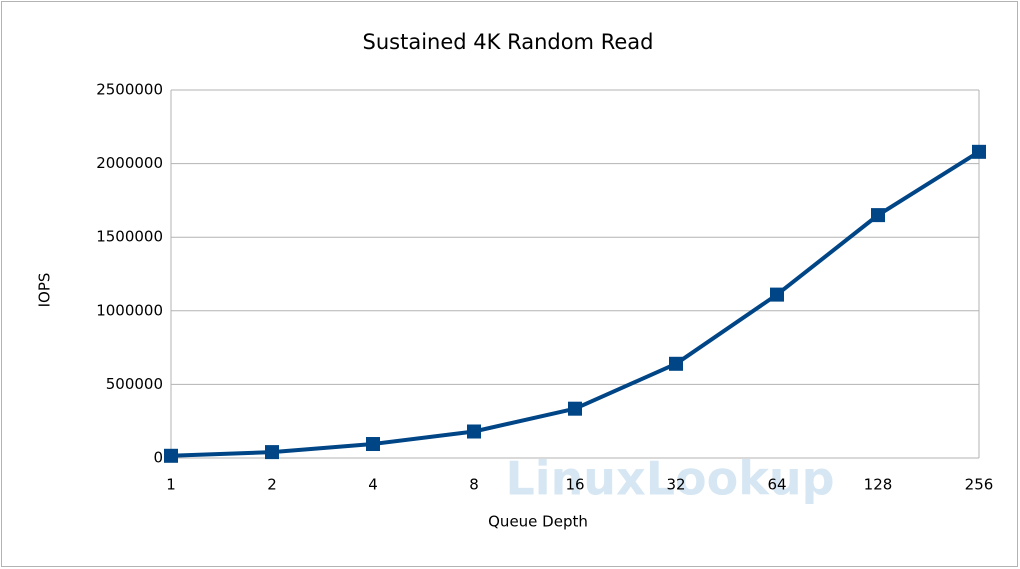 Image resolution: width=1020 pixels, height=569 pixels. I want to click on y-tick-label: 0, so click(158, 458).